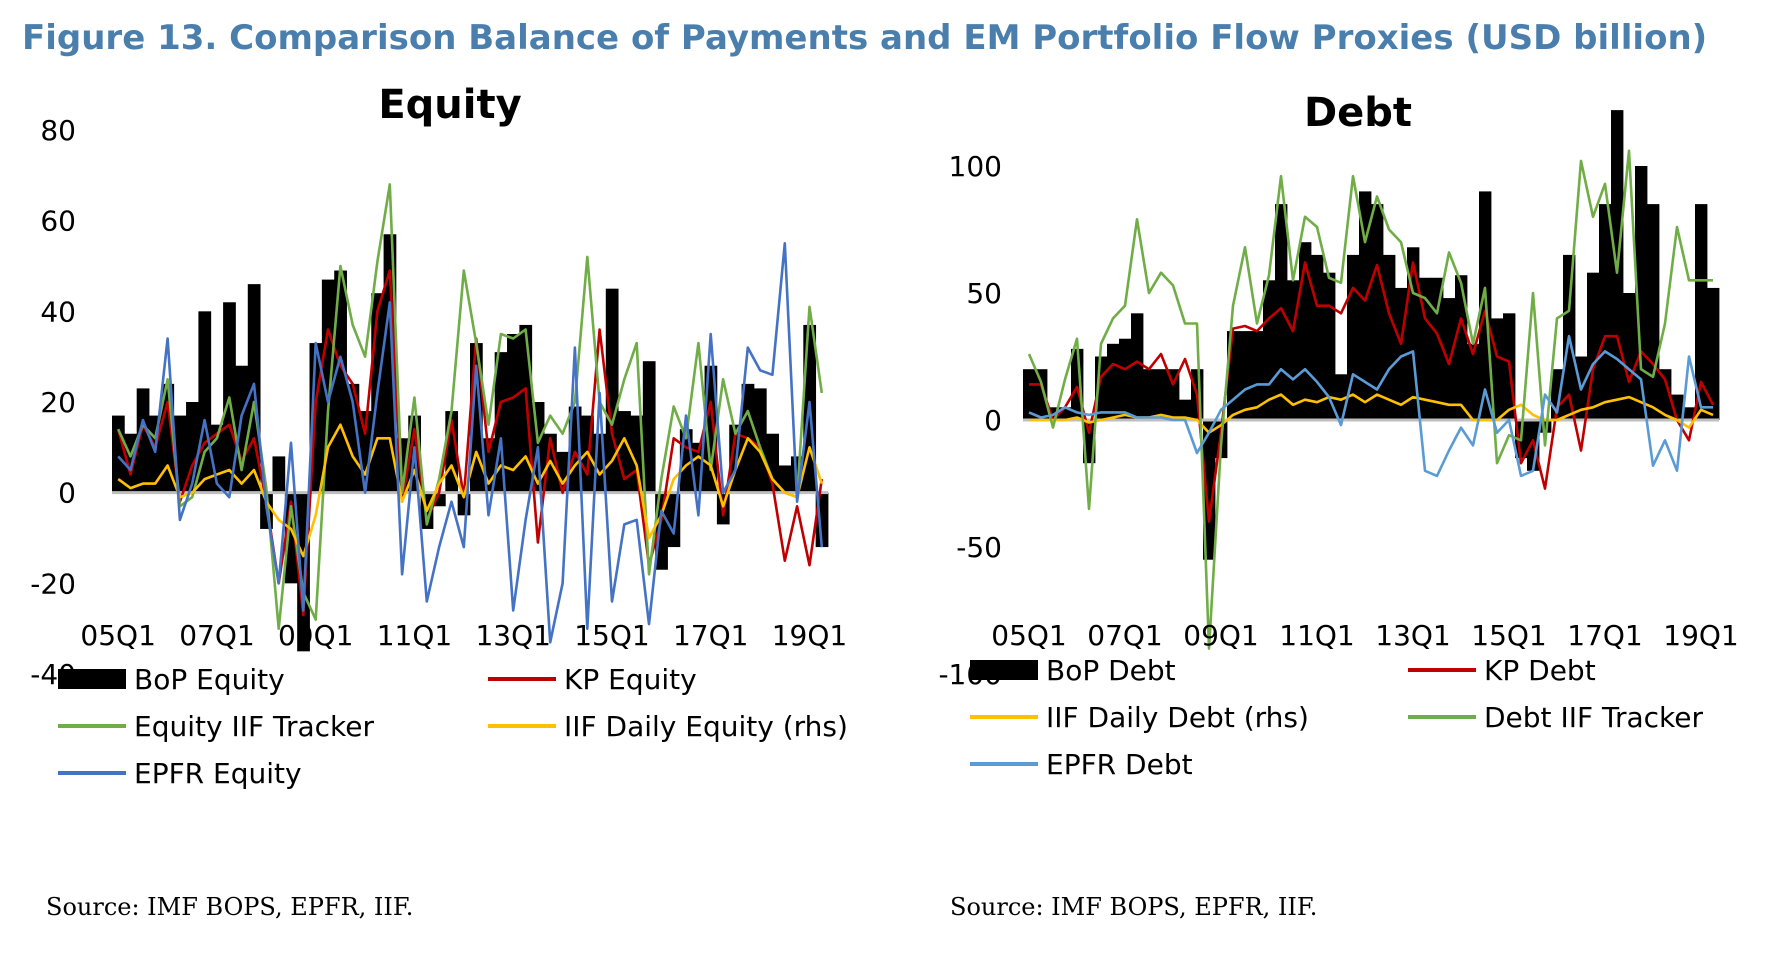 The image size is (1780, 957). Describe the element at coordinates (1604, 635) in the screenshot. I see `debt-xtick-label: 17Q1` at that location.